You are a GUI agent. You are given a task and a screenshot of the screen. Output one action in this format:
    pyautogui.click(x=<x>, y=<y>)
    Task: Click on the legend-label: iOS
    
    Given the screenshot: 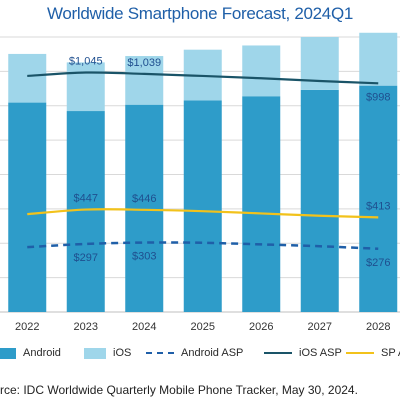 What is the action you would take?
    pyautogui.click(x=122, y=353)
    